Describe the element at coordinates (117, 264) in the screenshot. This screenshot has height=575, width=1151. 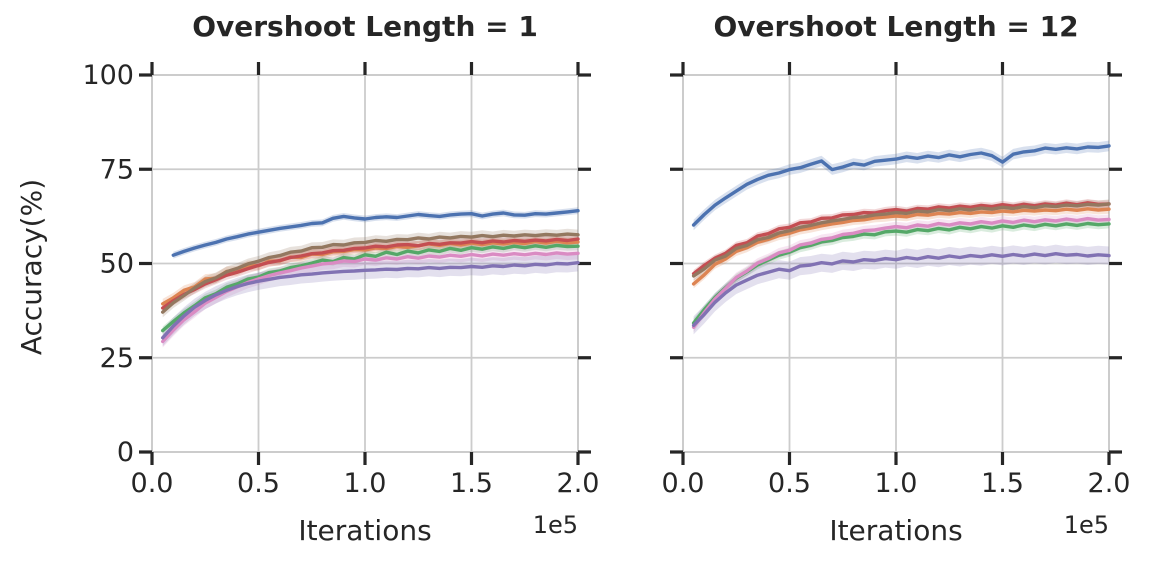
I see `y-tick-label: 50` at that location.